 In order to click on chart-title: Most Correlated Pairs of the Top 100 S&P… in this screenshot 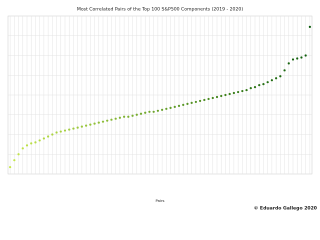, I will do `click(160, 10)`.